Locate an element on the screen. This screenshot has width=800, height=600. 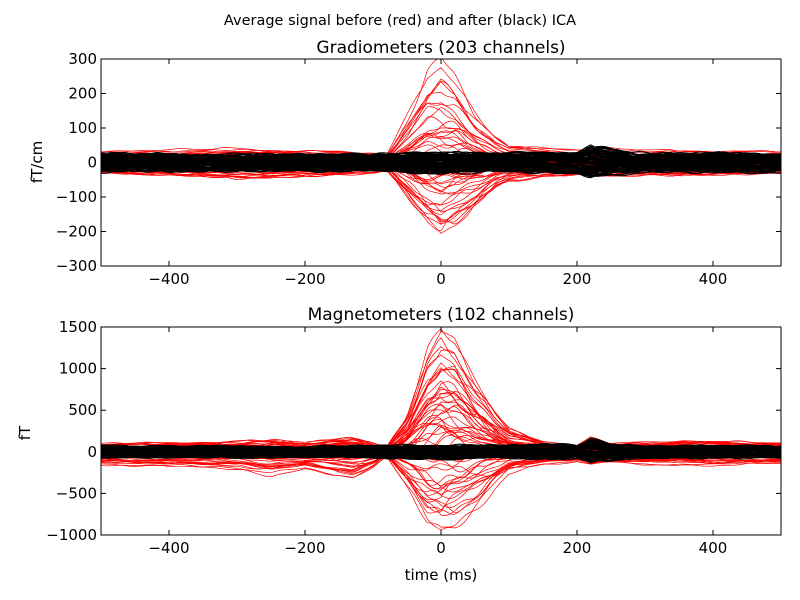
magnetometers-y-tick-label: 500 is located at coordinates (82, 410).